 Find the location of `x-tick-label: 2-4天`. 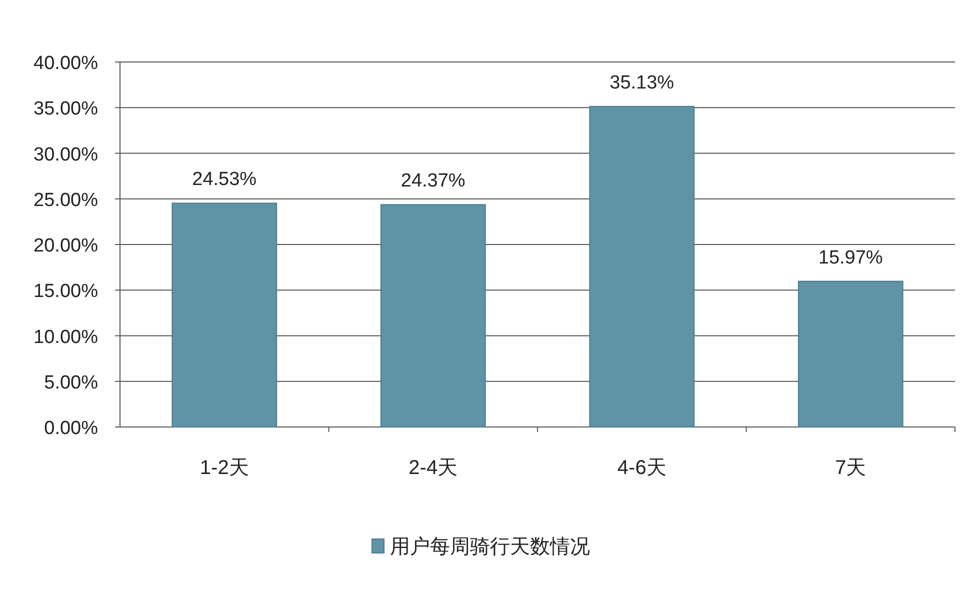

x-tick-label: 2-4天 is located at coordinates (433, 468).